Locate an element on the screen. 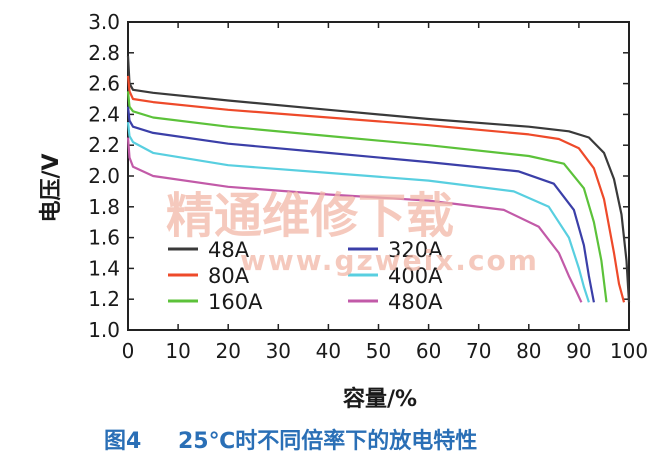 Image resolution: width=669 pixels, height=463 pixels. x-tick-label: 60 is located at coordinates (428, 351).